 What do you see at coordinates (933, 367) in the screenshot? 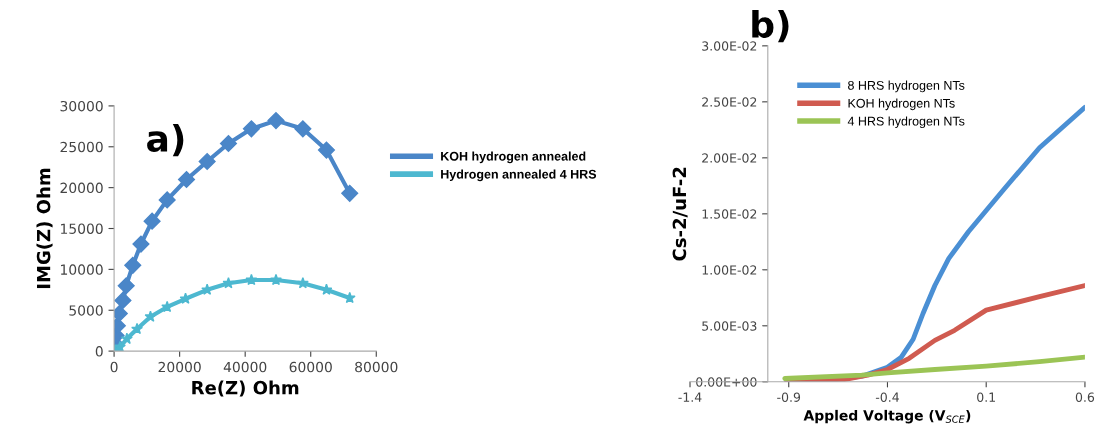
I see `line-series` at bounding box center [933, 367].